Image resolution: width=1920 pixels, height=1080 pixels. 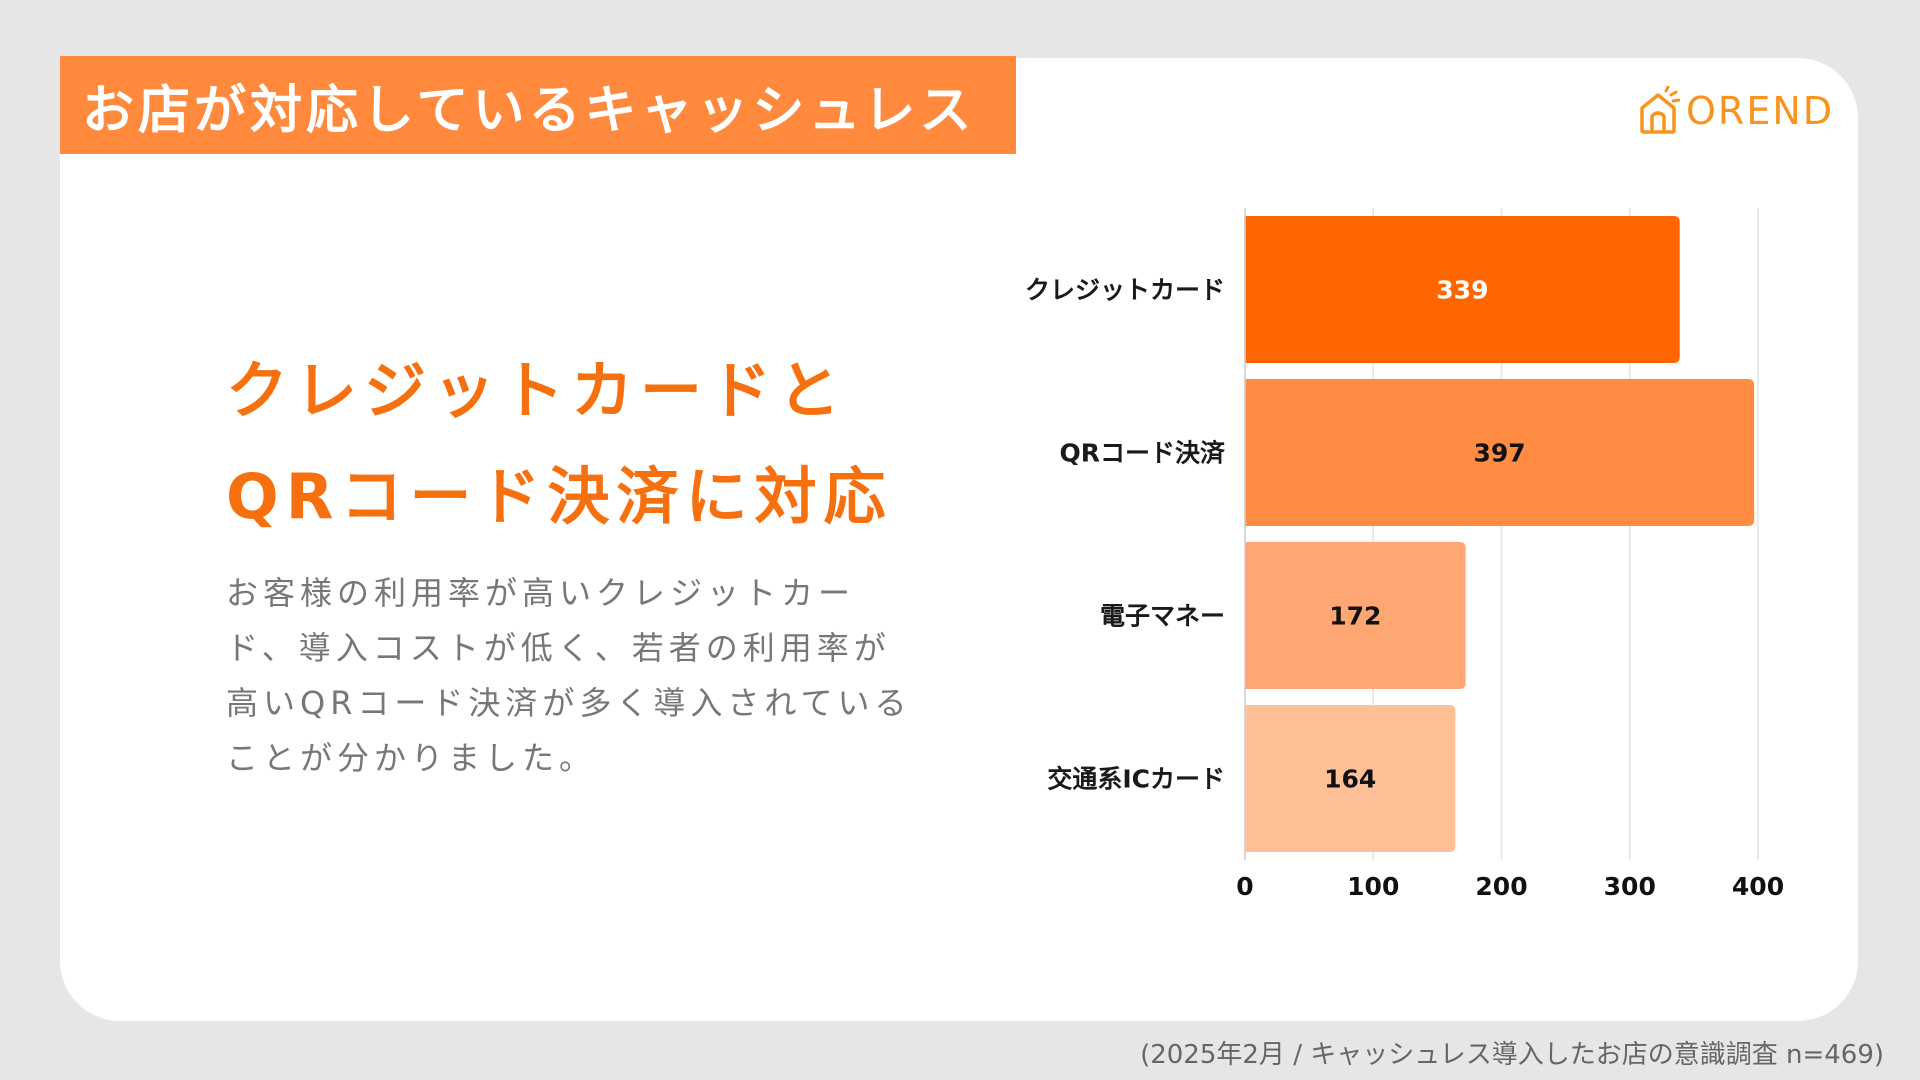 What do you see at coordinates (1244, 886) in the screenshot?
I see `tick-label: 0` at bounding box center [1244, 886].